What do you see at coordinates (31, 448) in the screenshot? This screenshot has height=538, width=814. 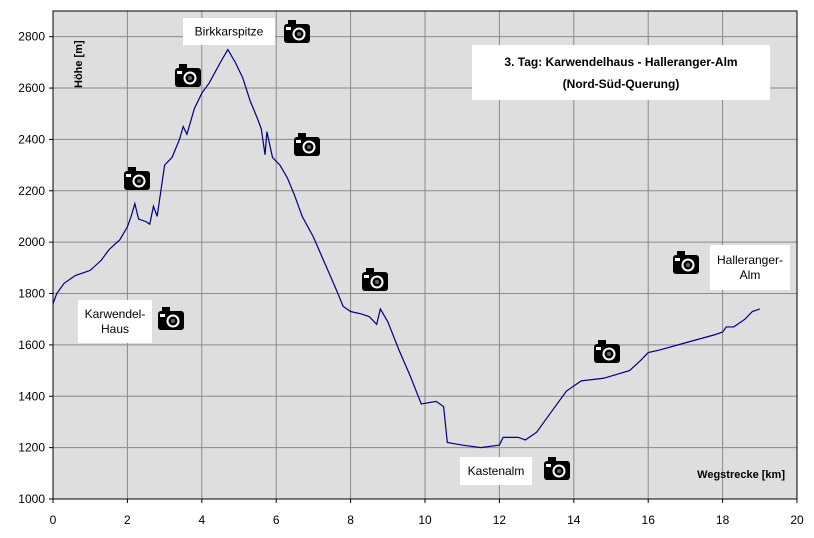 I see `y-tick-label: 1200` at bounding box center [31, 448].